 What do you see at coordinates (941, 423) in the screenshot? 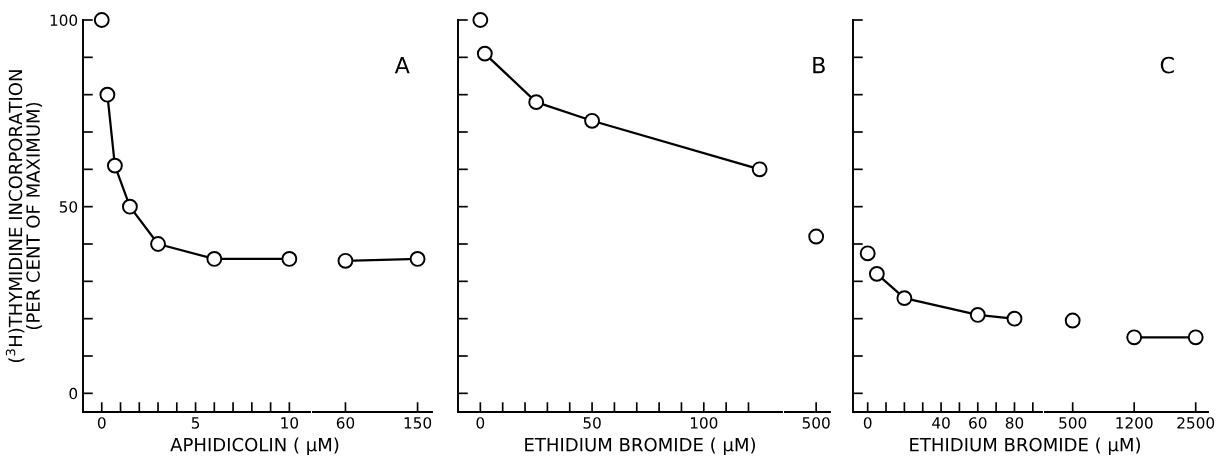
I see `x-tick-label: 40` at bounding box center [941, 423].